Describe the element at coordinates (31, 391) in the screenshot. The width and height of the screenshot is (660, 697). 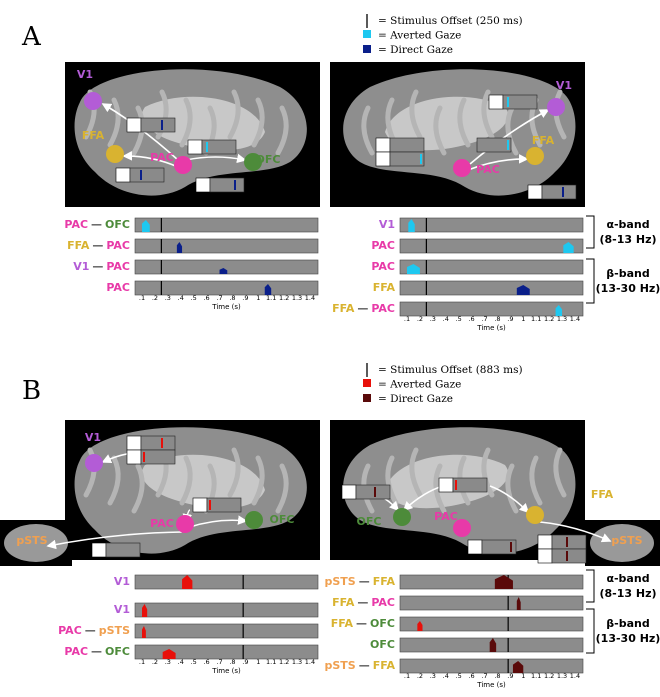
I see `panel-label: B` at that location.